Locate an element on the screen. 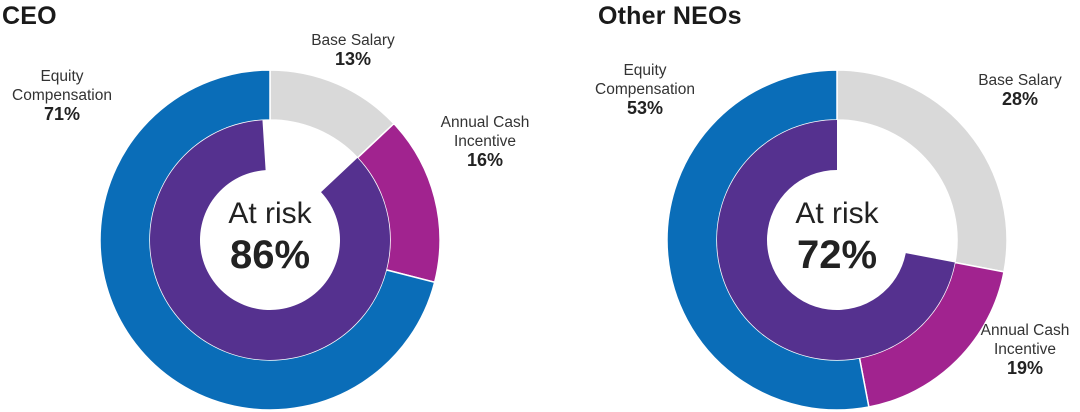 The image size is (1080, 412). chart-title: CEO is located at coordinates (29, 16).